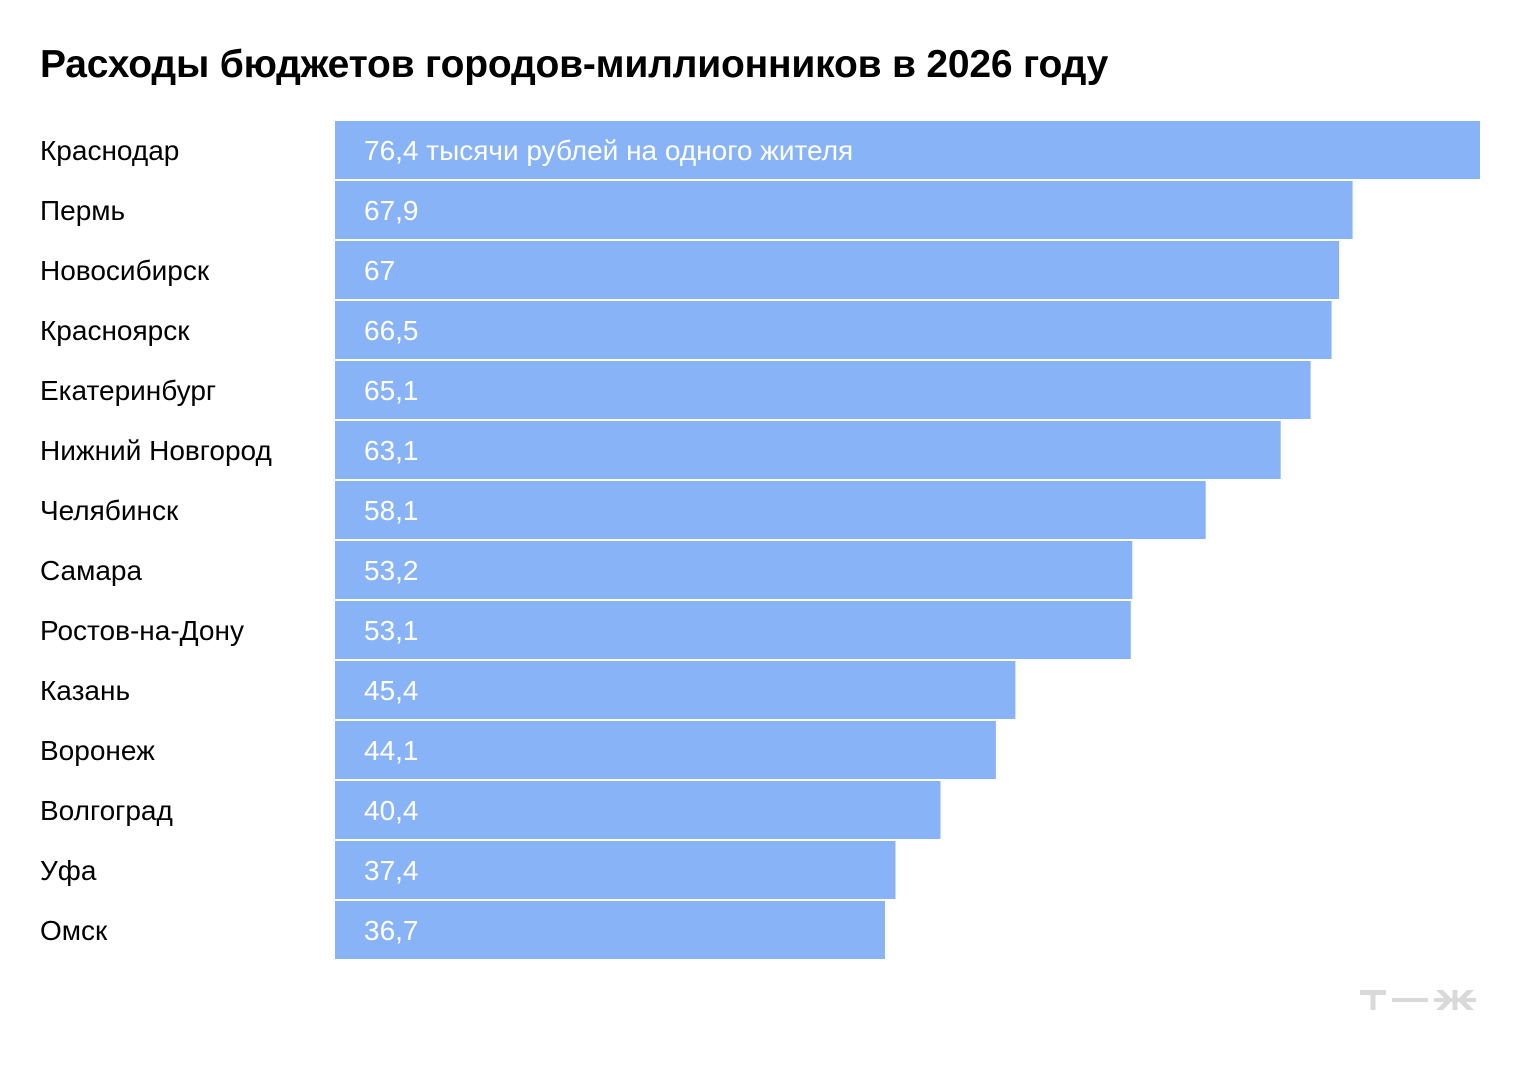  What do you see at coordinates (115, 330) in the screenshot?
I see `category-label: Красноярск` at bounding box center [115, 330].